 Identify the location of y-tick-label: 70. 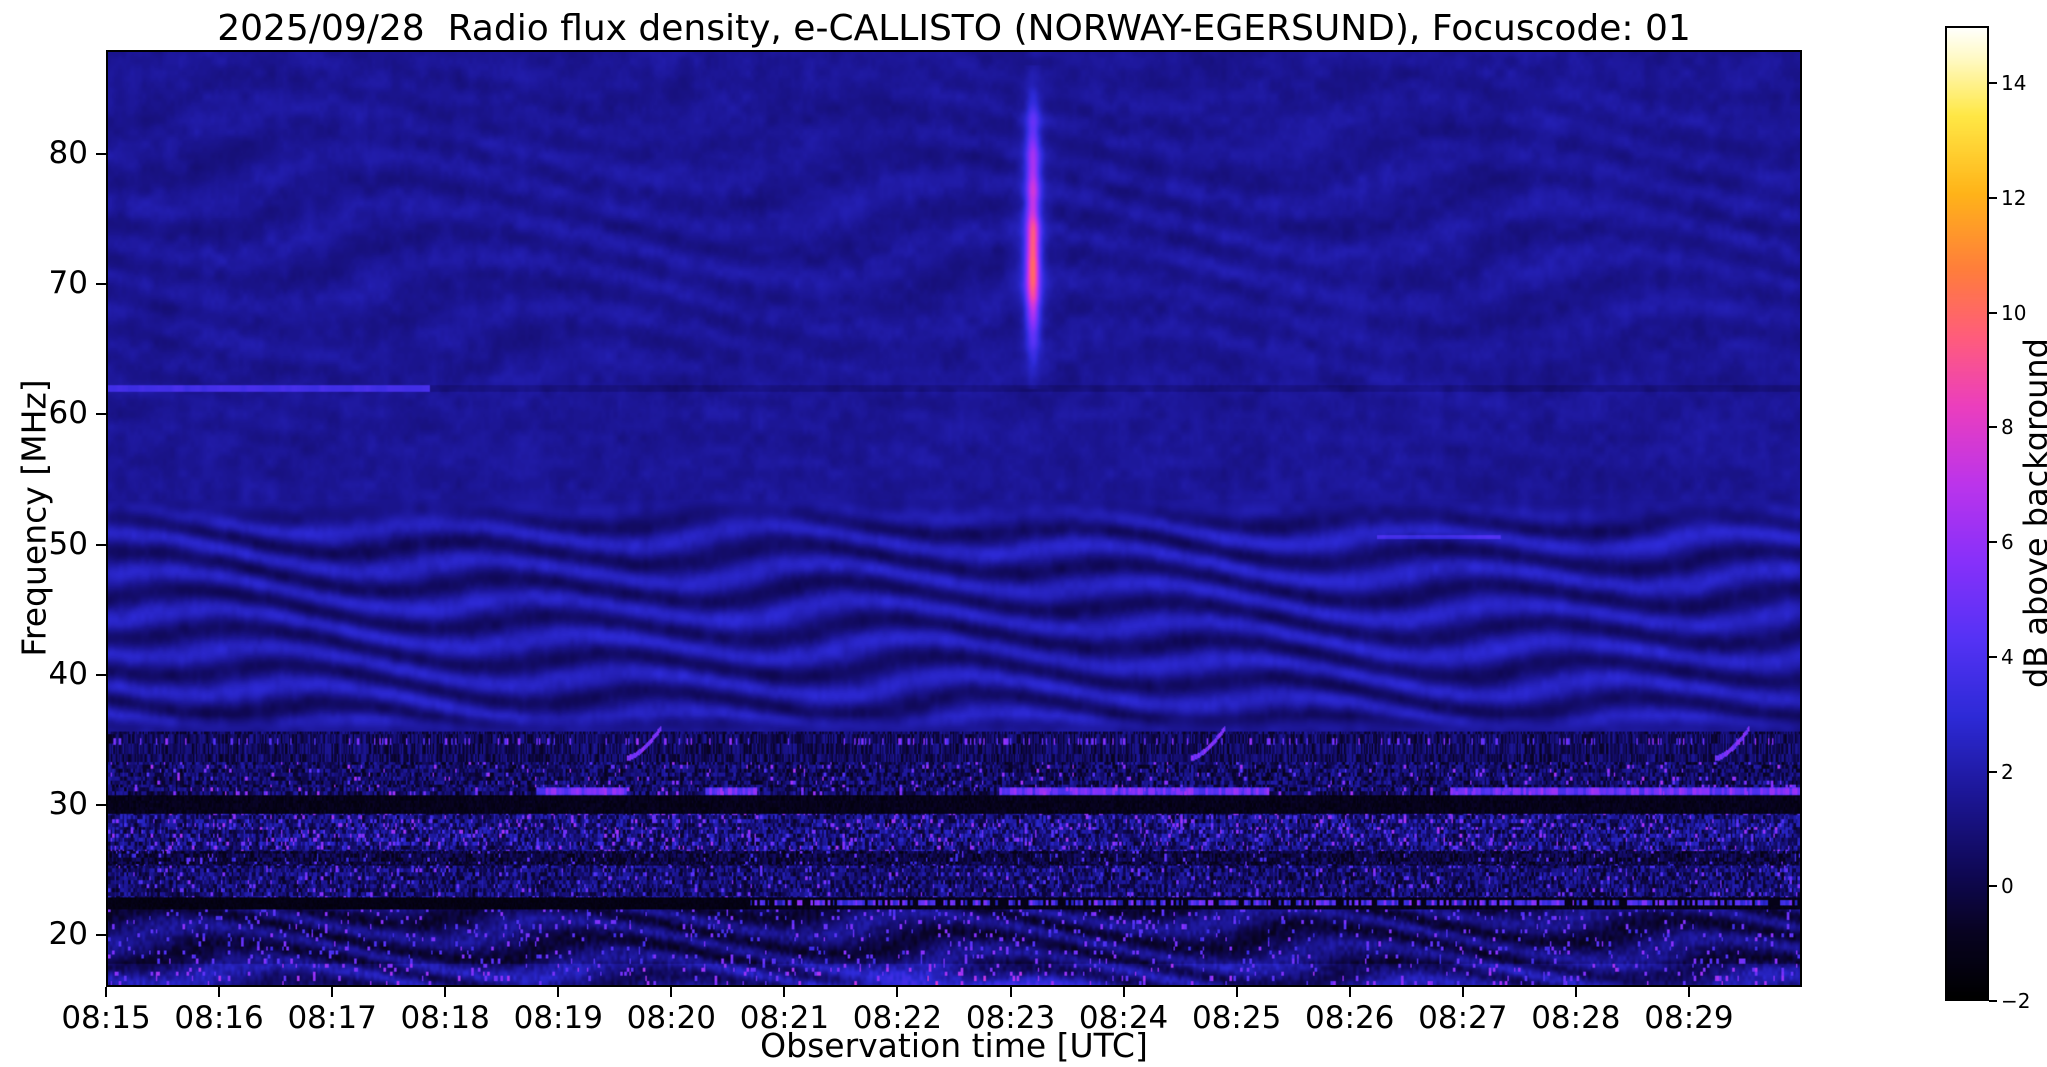
(68, 283).